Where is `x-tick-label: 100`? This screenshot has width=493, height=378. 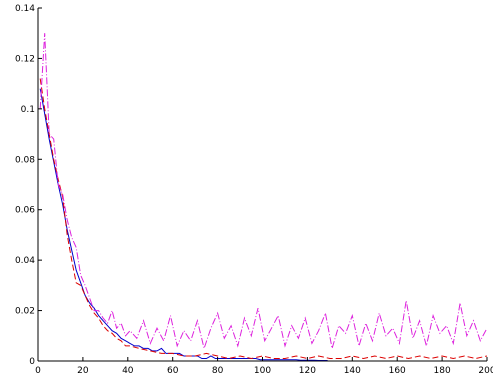 x-tick-label: 100 is located at coordinates (262, 371).